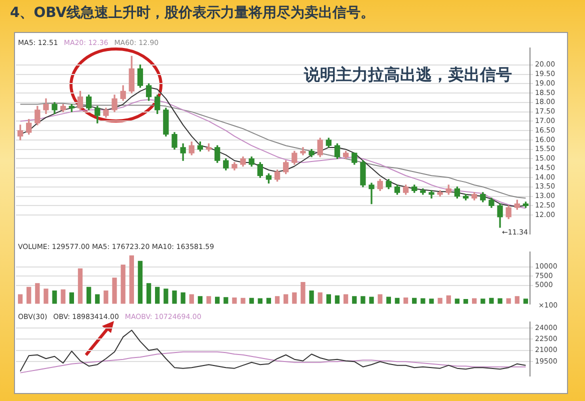  What do you see at coordinates (407, 74) in the screenshot?
I see `text: 说明主力拉高出逃，卖出信号` at bounding box center [407, 74].